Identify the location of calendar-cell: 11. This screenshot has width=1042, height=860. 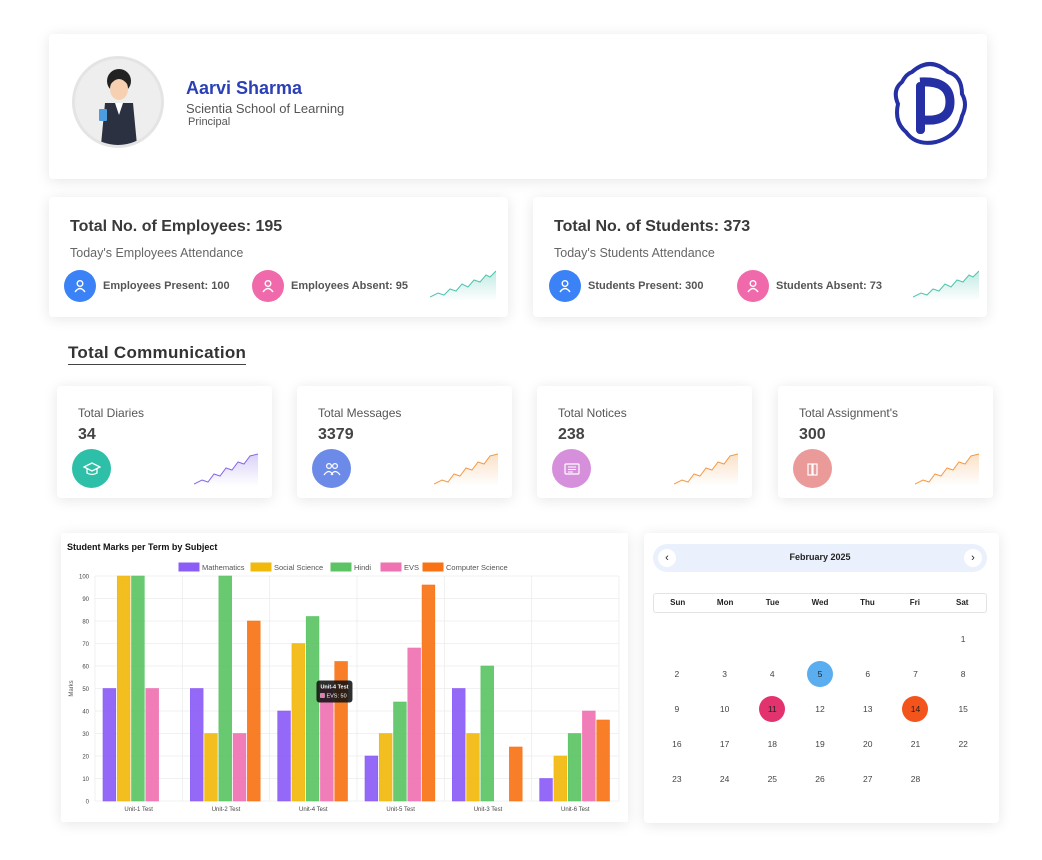
(772, 708).